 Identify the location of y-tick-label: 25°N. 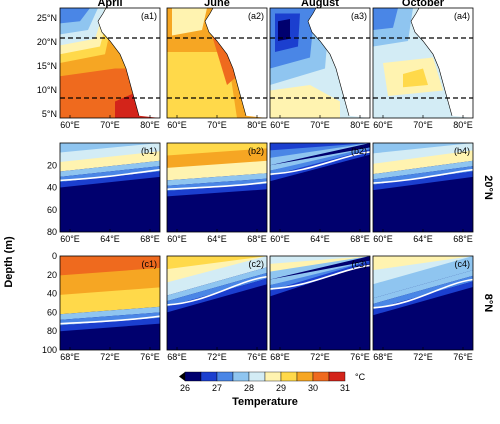
(47, 18).